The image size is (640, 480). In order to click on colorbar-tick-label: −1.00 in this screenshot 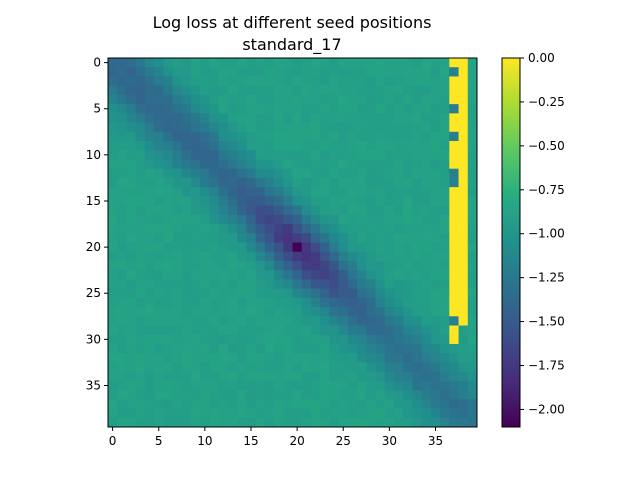, I will do `click(546, 234)`.